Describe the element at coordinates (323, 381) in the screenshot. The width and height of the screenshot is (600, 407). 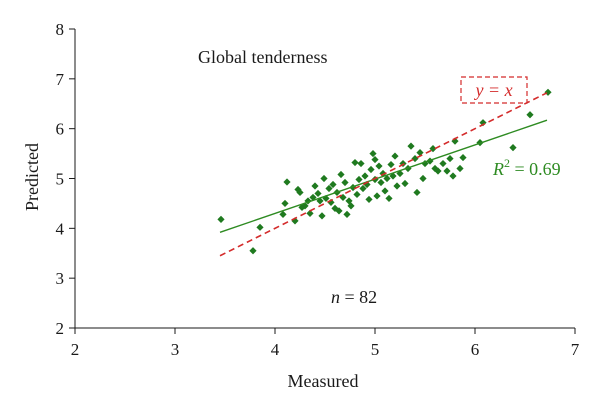
I see `x-axis-title: Measured` at that location.